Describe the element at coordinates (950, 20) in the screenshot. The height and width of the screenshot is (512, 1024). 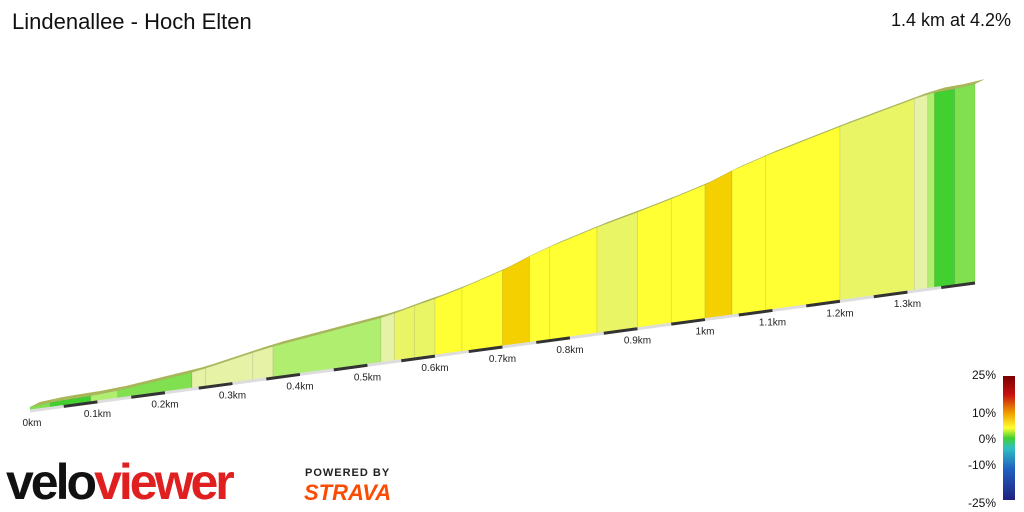
I see `climb-summary: 1.4 km at 4.2%` at that location.